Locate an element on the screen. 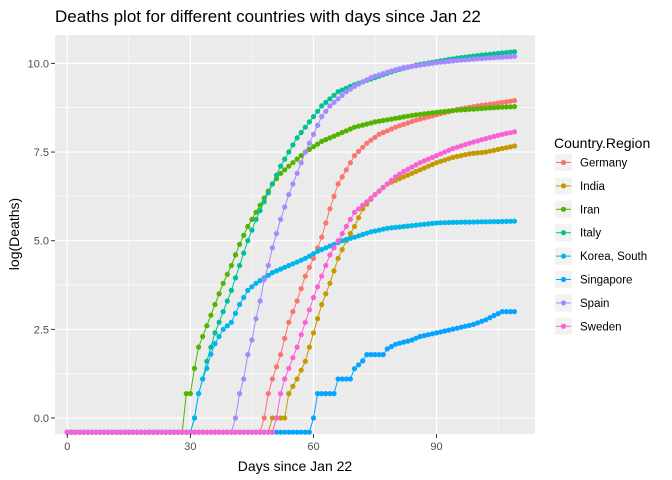 The image size is (672, 480). y-axis-title: log(Deaths) is located at coordinates (14, 234).